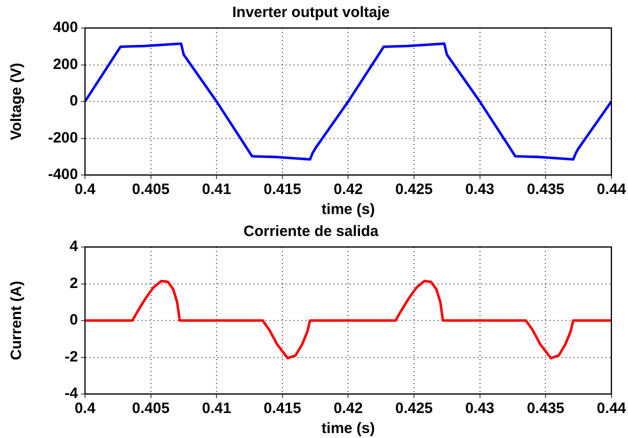  Describe the element at coordinates (17, 101) in the screenshot. I see `y-axis-title: Voltage (V)` at that location.